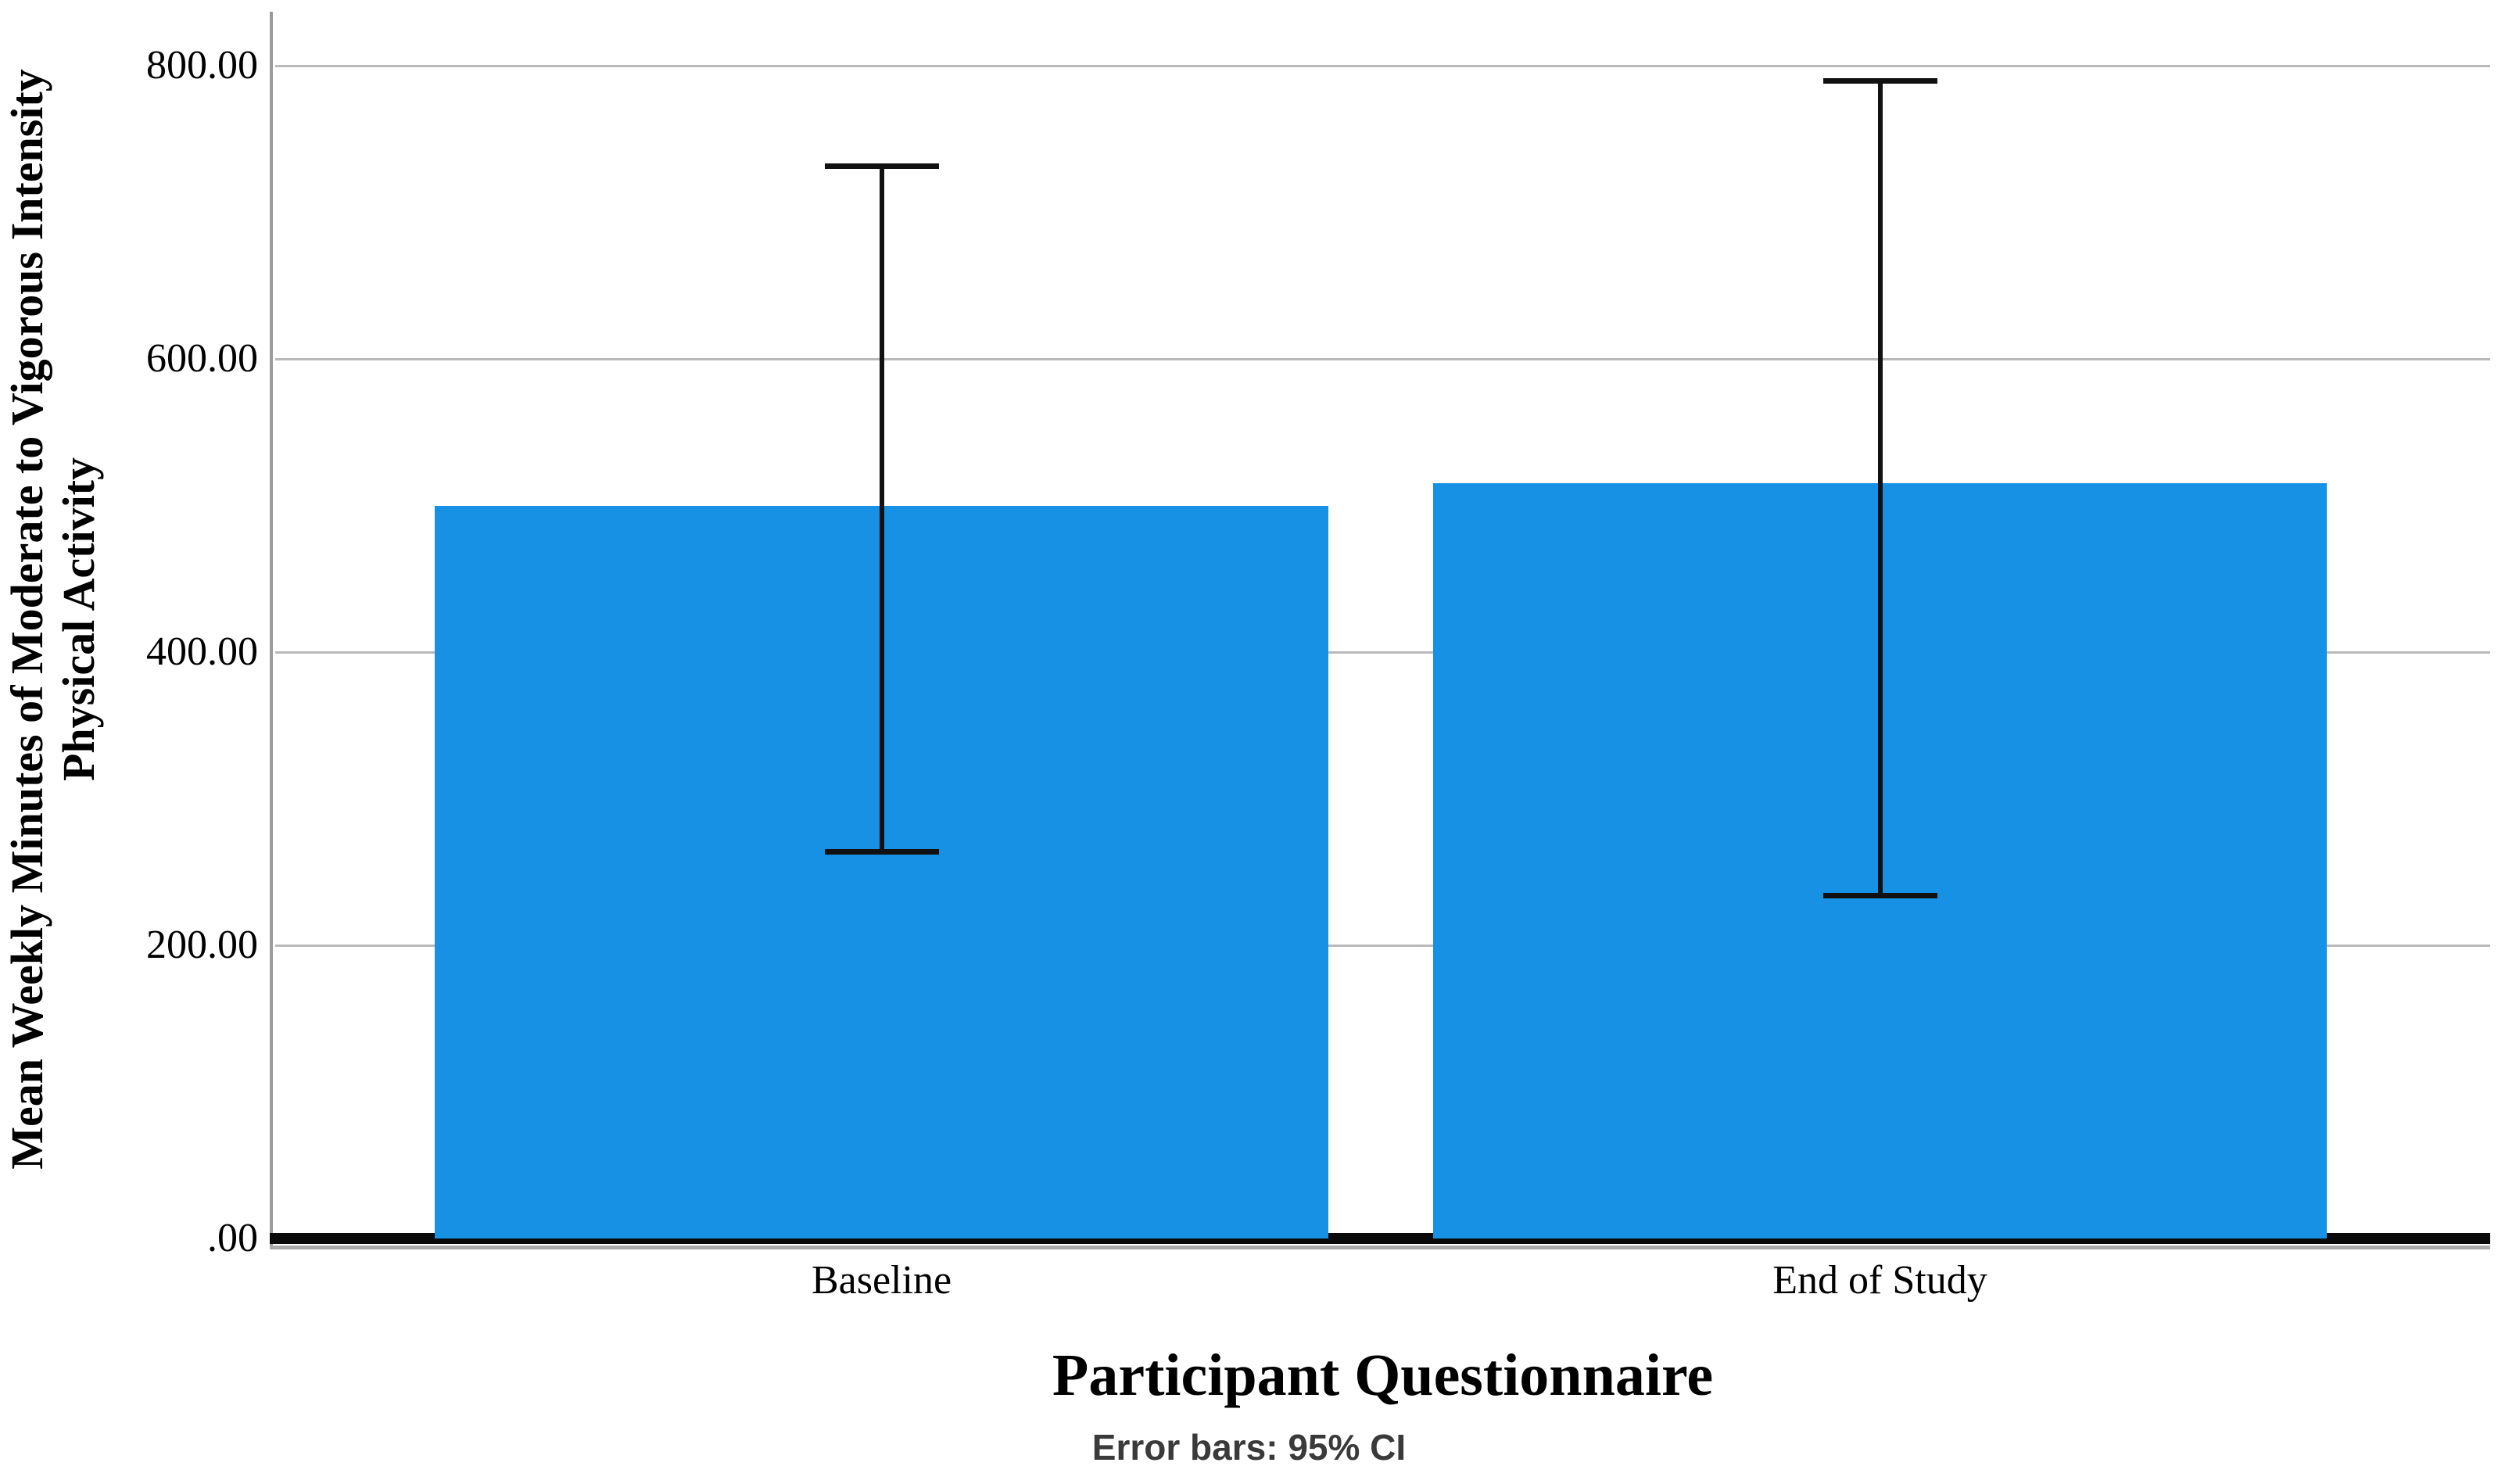  Describe the element at coordinates (1383, 1375) in the screenshot. I see `x-axis-title: Participant Questionnaire` at that location.